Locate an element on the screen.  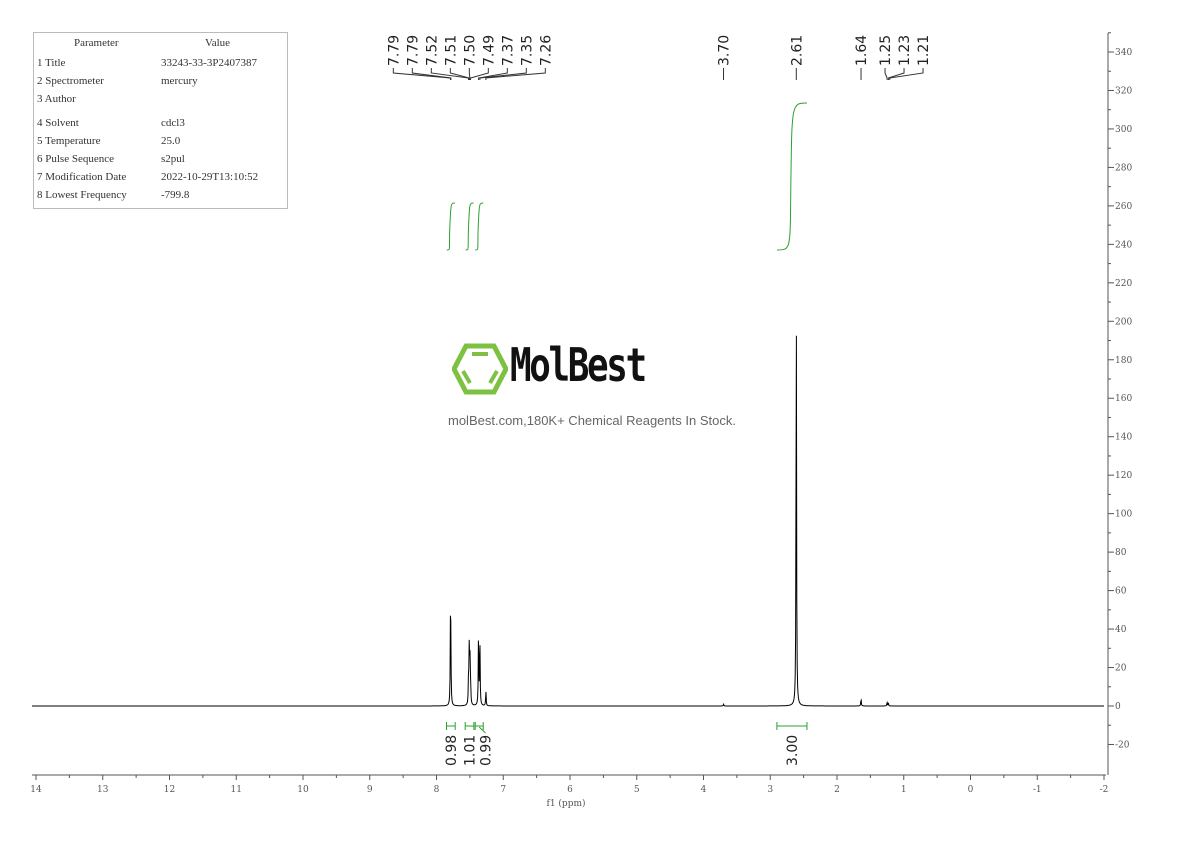
y-tick-label: 40 is located at coordinates (1121, 630).